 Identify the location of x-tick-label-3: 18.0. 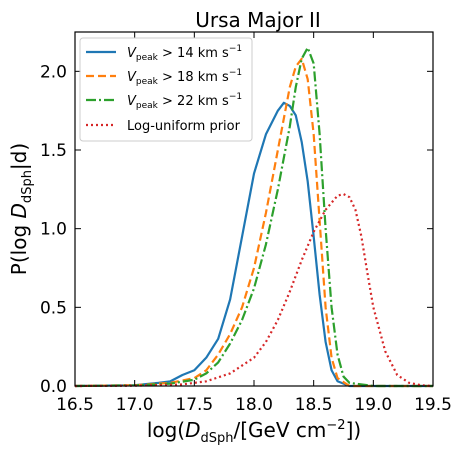
(254, 405).